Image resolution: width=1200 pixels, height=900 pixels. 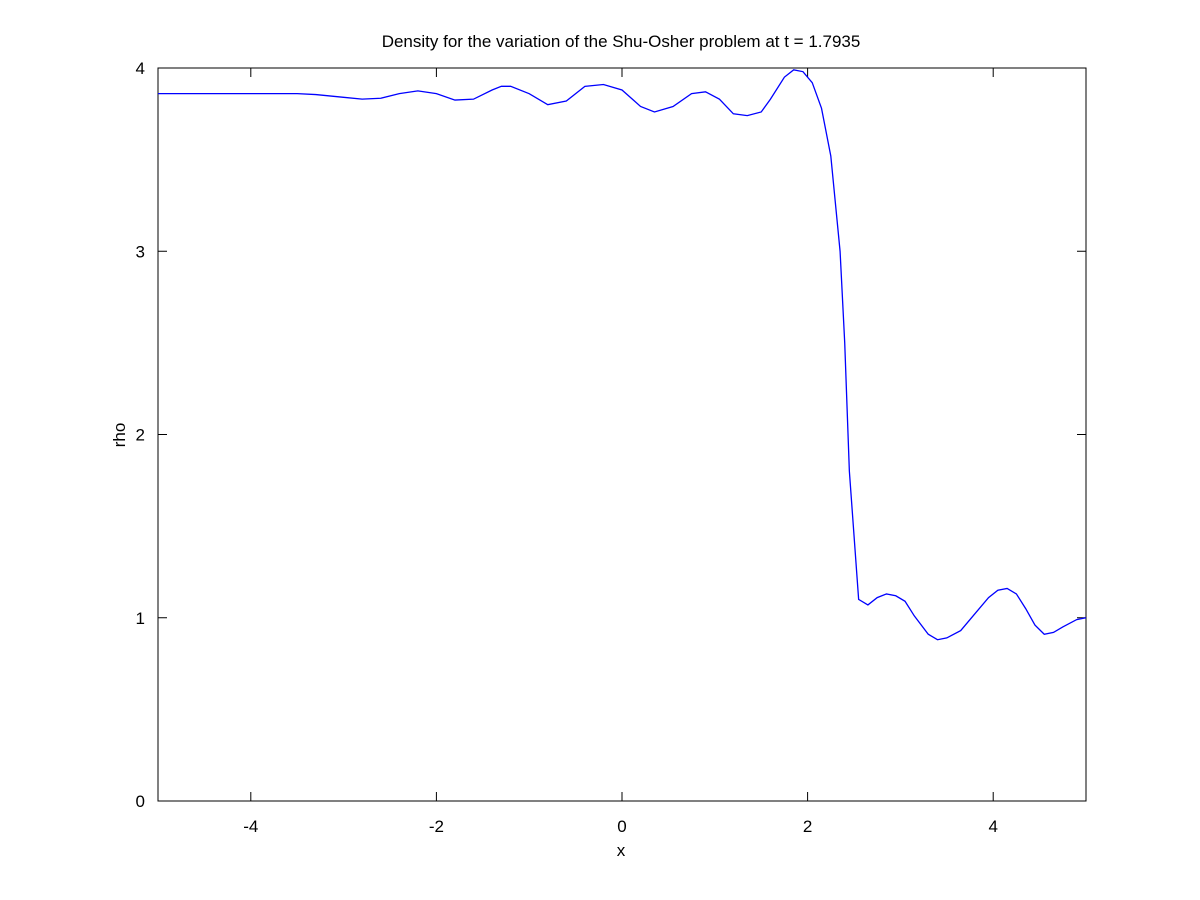 What do you see at coordinates (119, 435) in the screenshot?
I see `y-axis-label: rho` at bounding box center [119, 435].